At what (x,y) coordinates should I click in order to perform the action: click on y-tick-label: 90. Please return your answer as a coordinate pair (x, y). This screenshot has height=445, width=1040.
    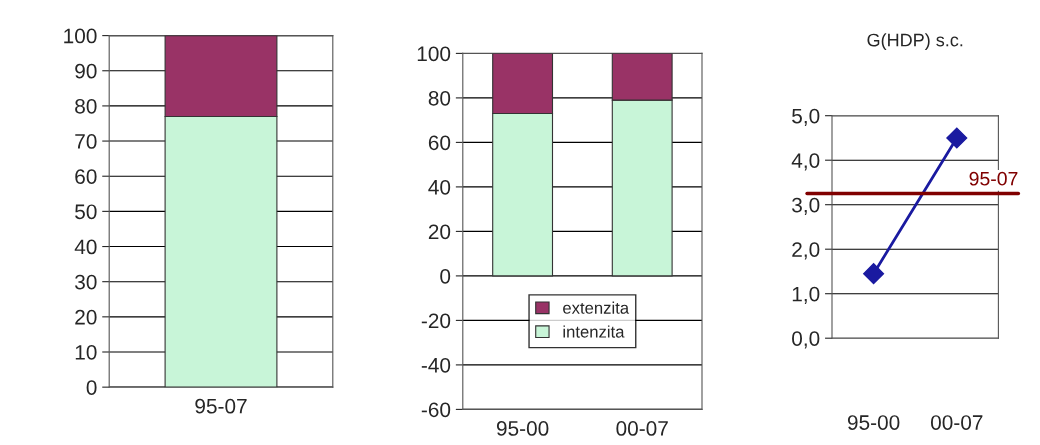
    Looking at the image, I should click on (86, 71).